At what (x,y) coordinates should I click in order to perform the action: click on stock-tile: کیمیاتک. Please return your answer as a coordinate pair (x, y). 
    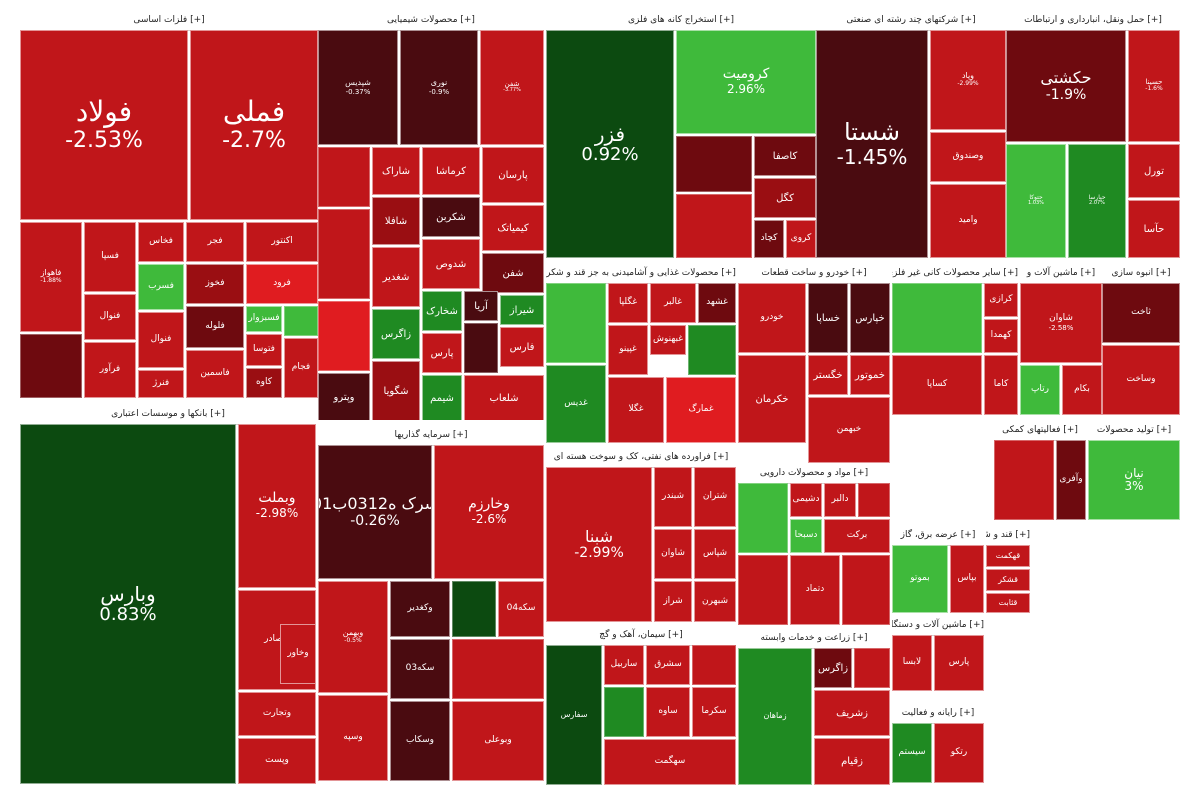
    Looking at the image, I should click on (513, 228).